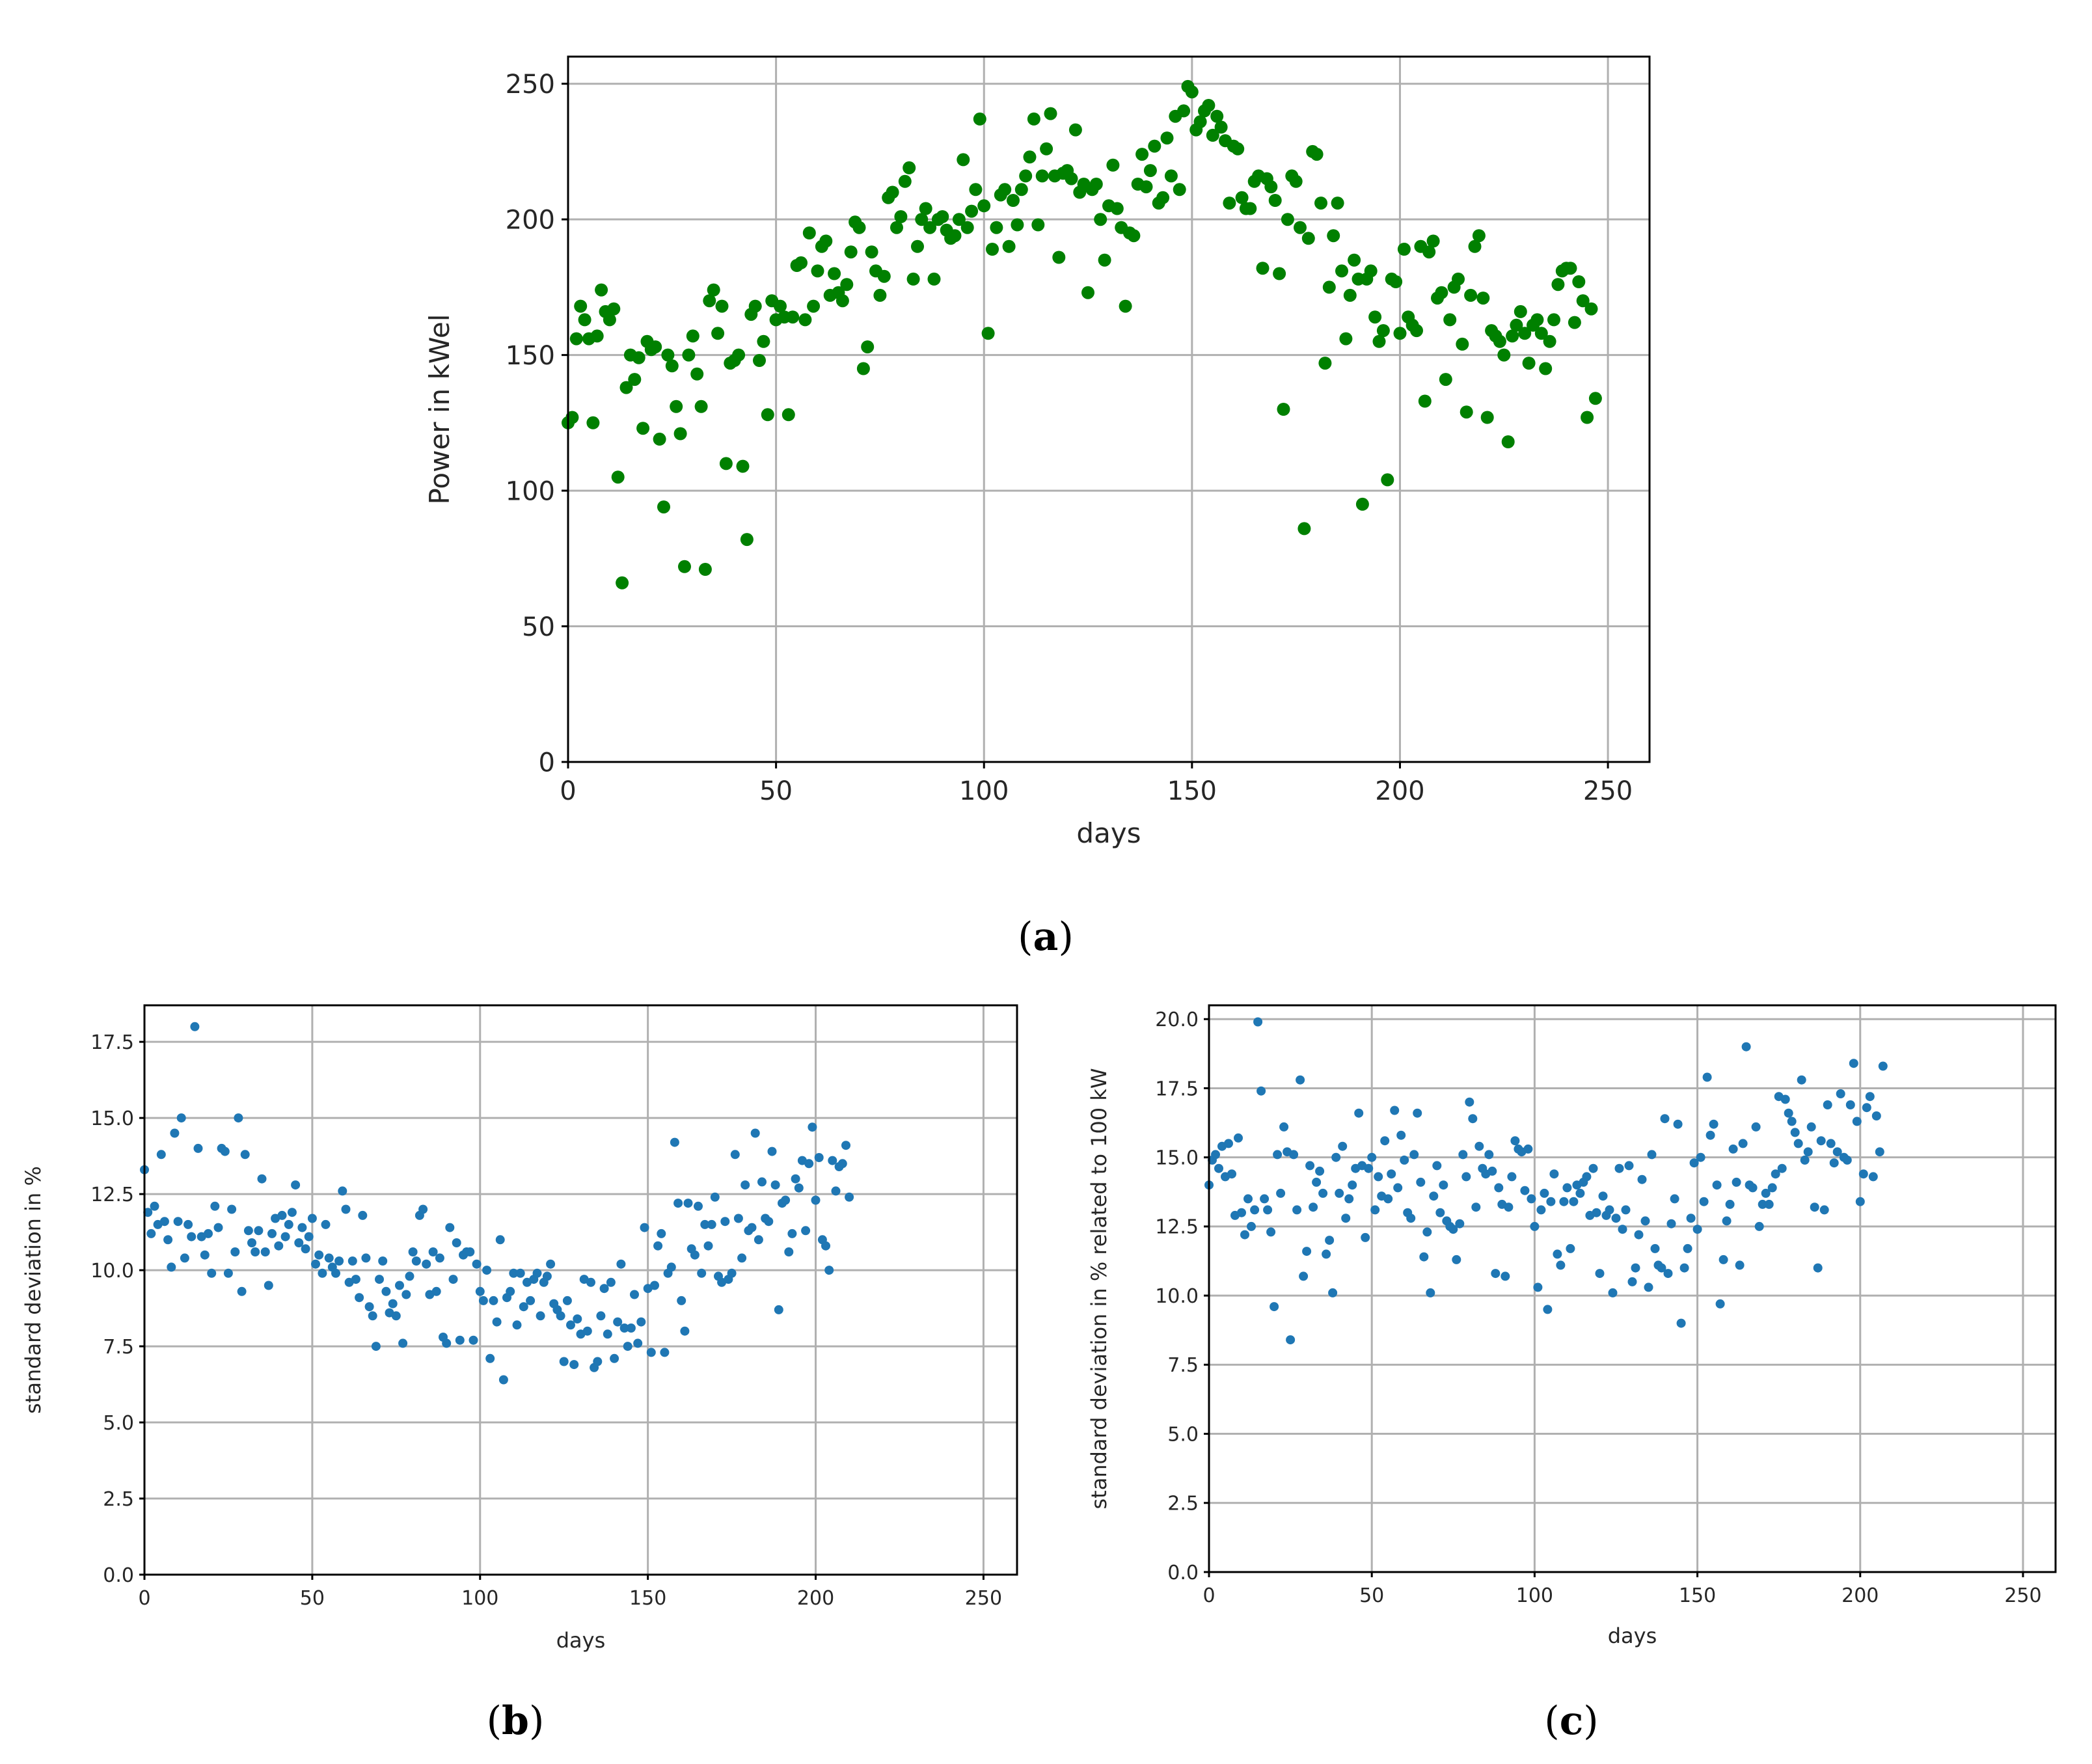 The width and height of the screenshot is (2092, 1764). What do you see at coordinates (1177, 1020) in the screenshot?
I see `y-tick-label: 20.0` at bounding box center [1177, 1020].